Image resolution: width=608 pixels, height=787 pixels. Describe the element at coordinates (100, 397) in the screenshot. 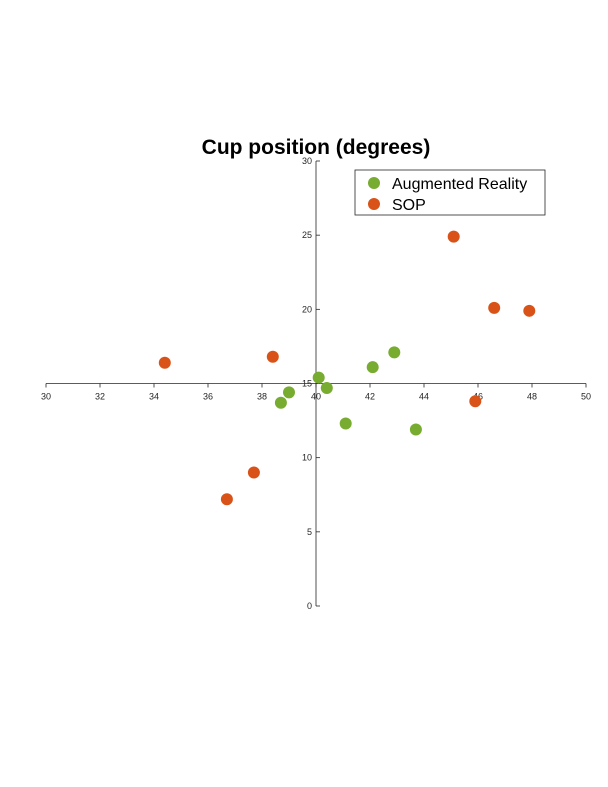

I see `x-tick-label: 32` at that location.